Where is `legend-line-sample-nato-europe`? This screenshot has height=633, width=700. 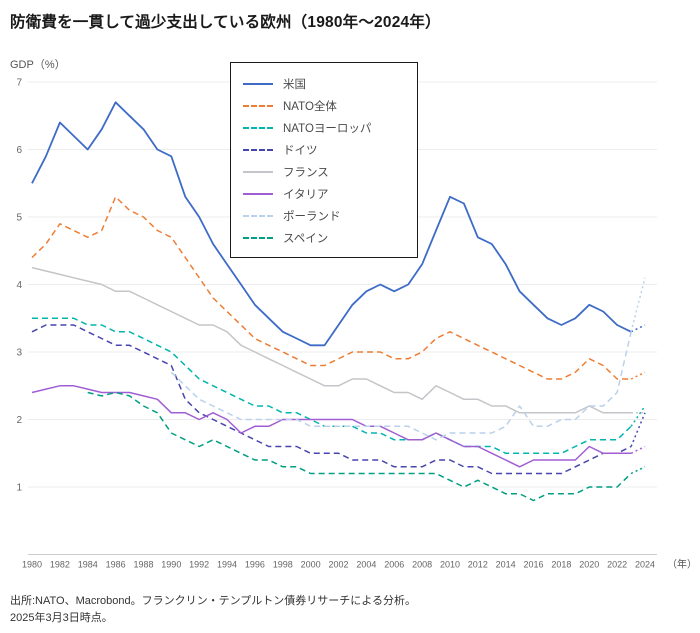
legend-line-sample-nato-europe is located at coordinates (258, 128).